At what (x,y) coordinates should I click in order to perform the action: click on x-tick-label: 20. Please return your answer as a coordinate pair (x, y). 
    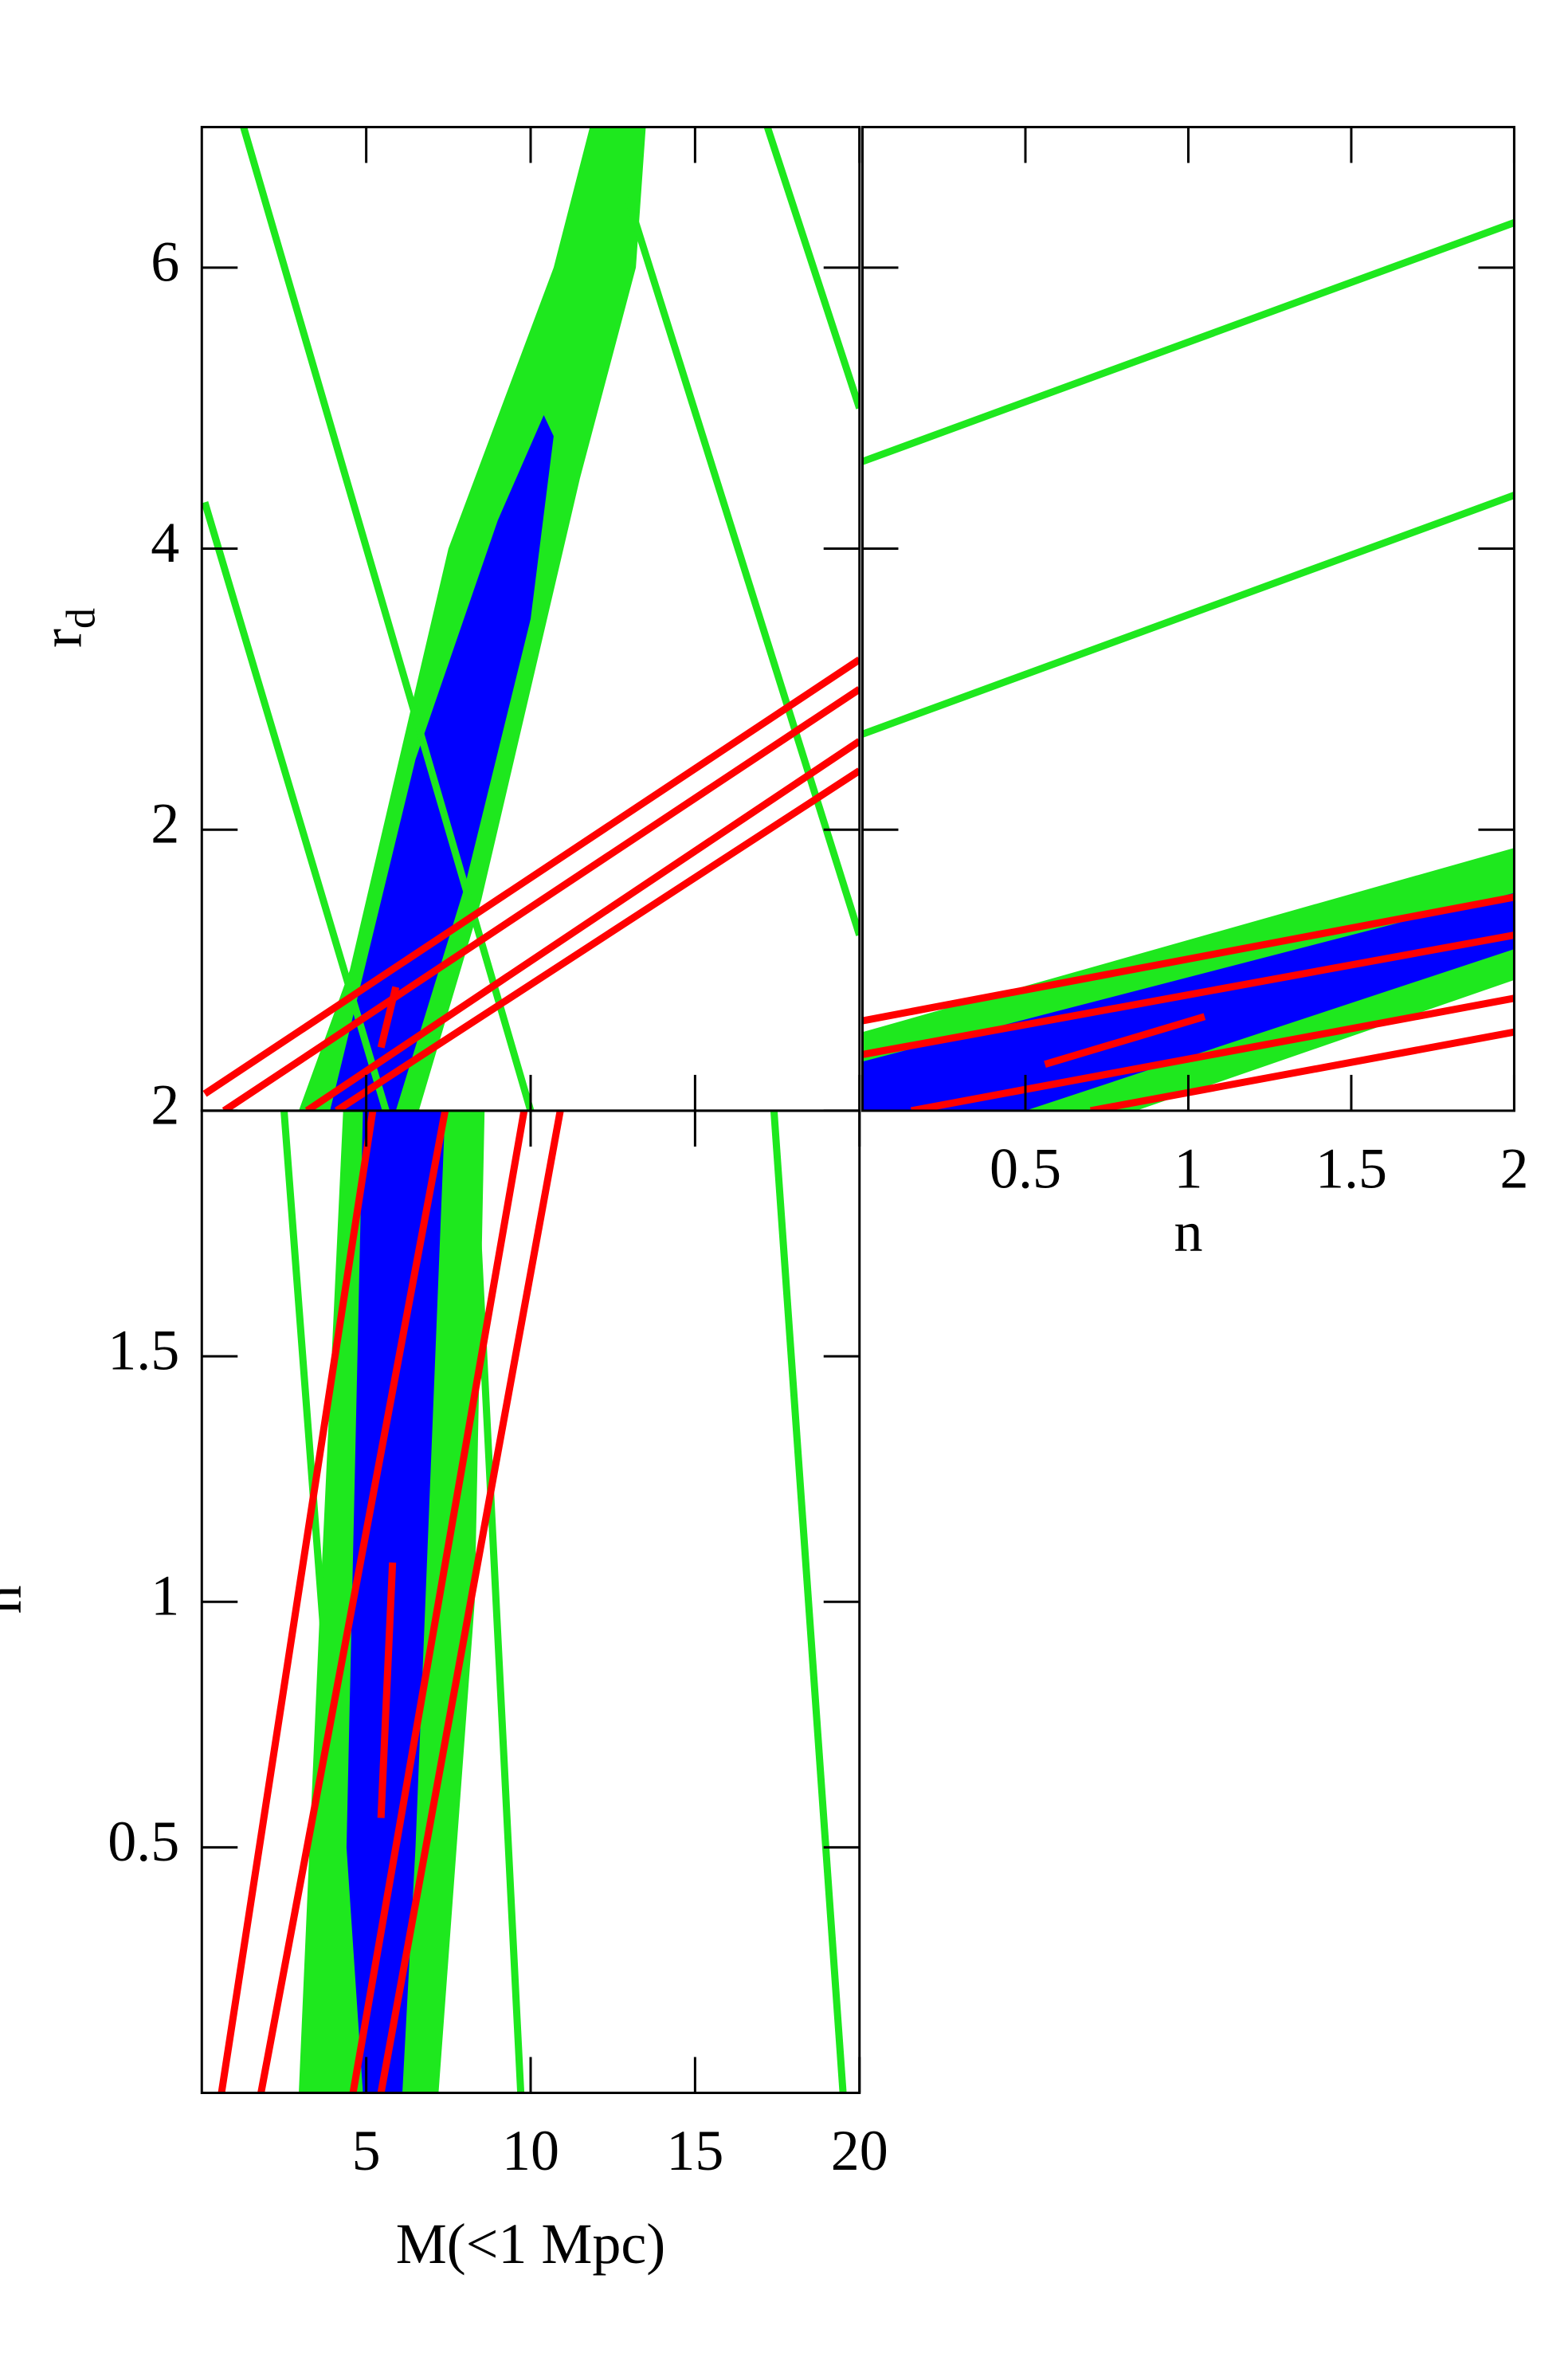
    Looking at the image, I should click on (859, 2151).